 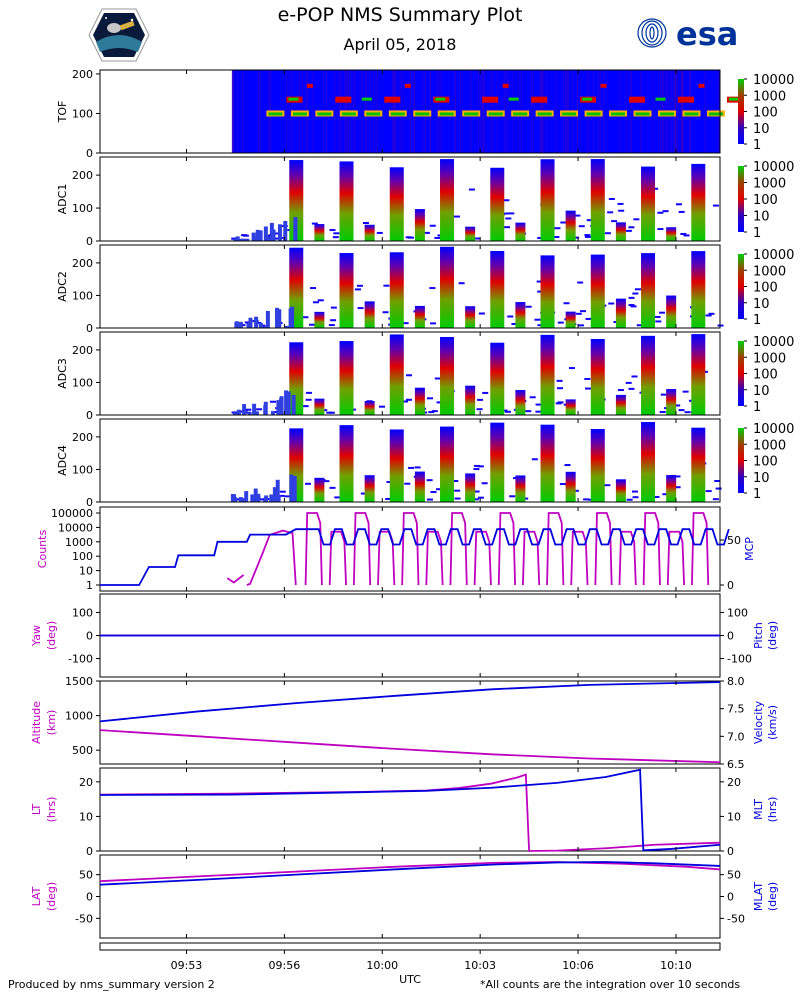 What do you see at coordinates (736, 764) in the screenshot?
I see `y-tick-label: 6.5` at bounding box center [736, 764].